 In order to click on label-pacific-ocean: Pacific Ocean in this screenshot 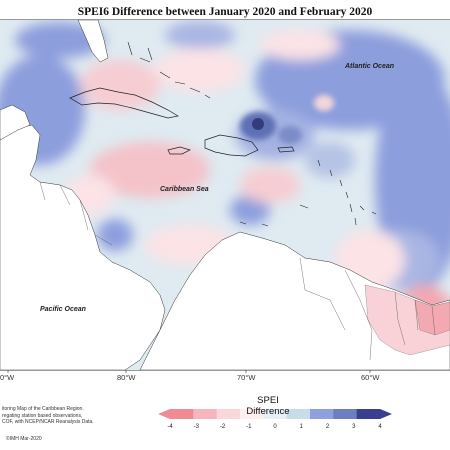, I will do `click(63, 309)`.